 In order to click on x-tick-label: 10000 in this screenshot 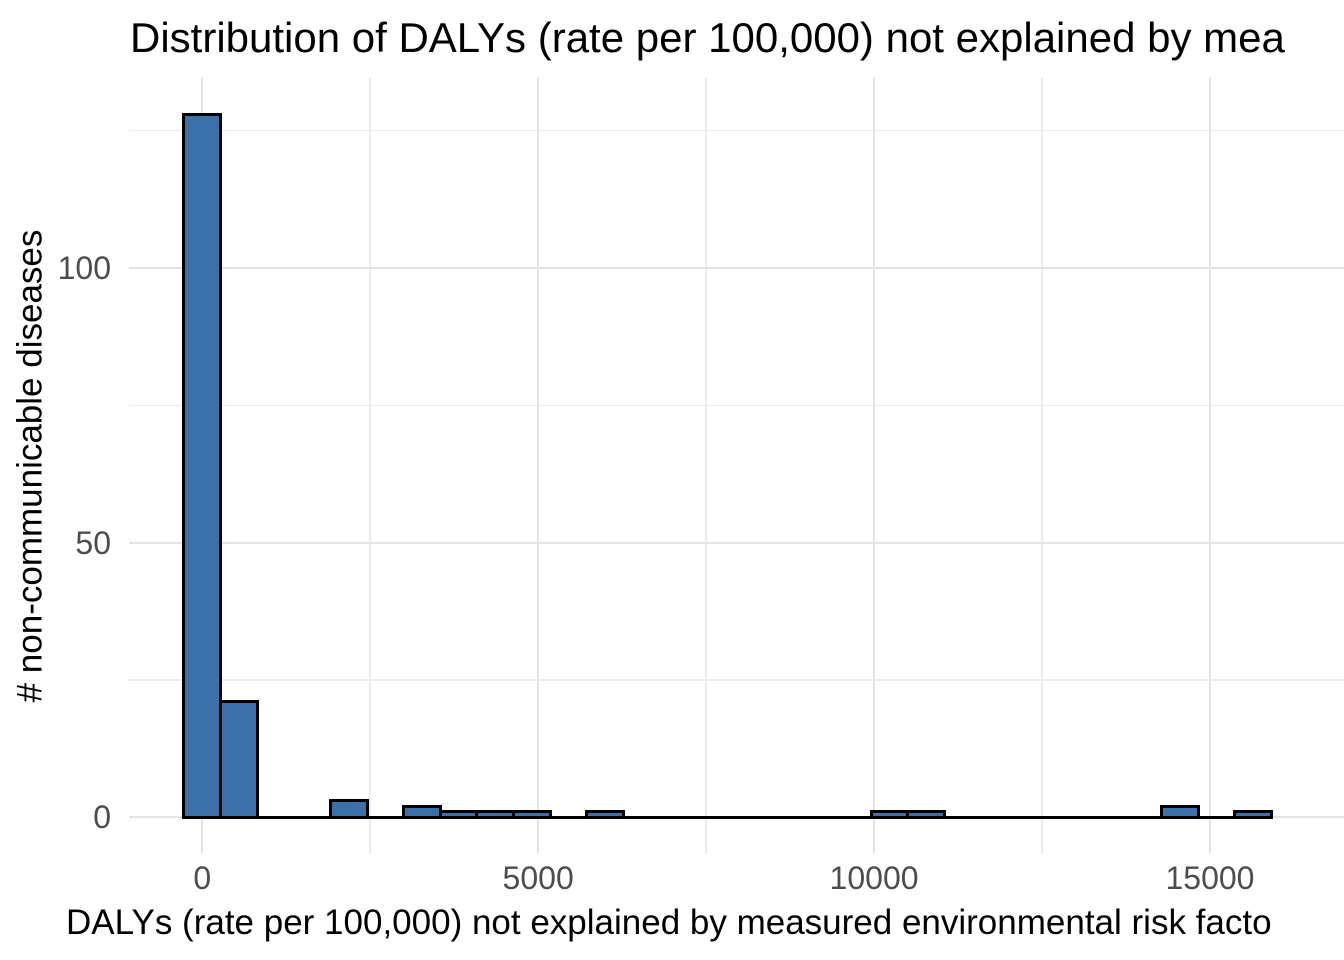, I will do `click(874, 878)`.